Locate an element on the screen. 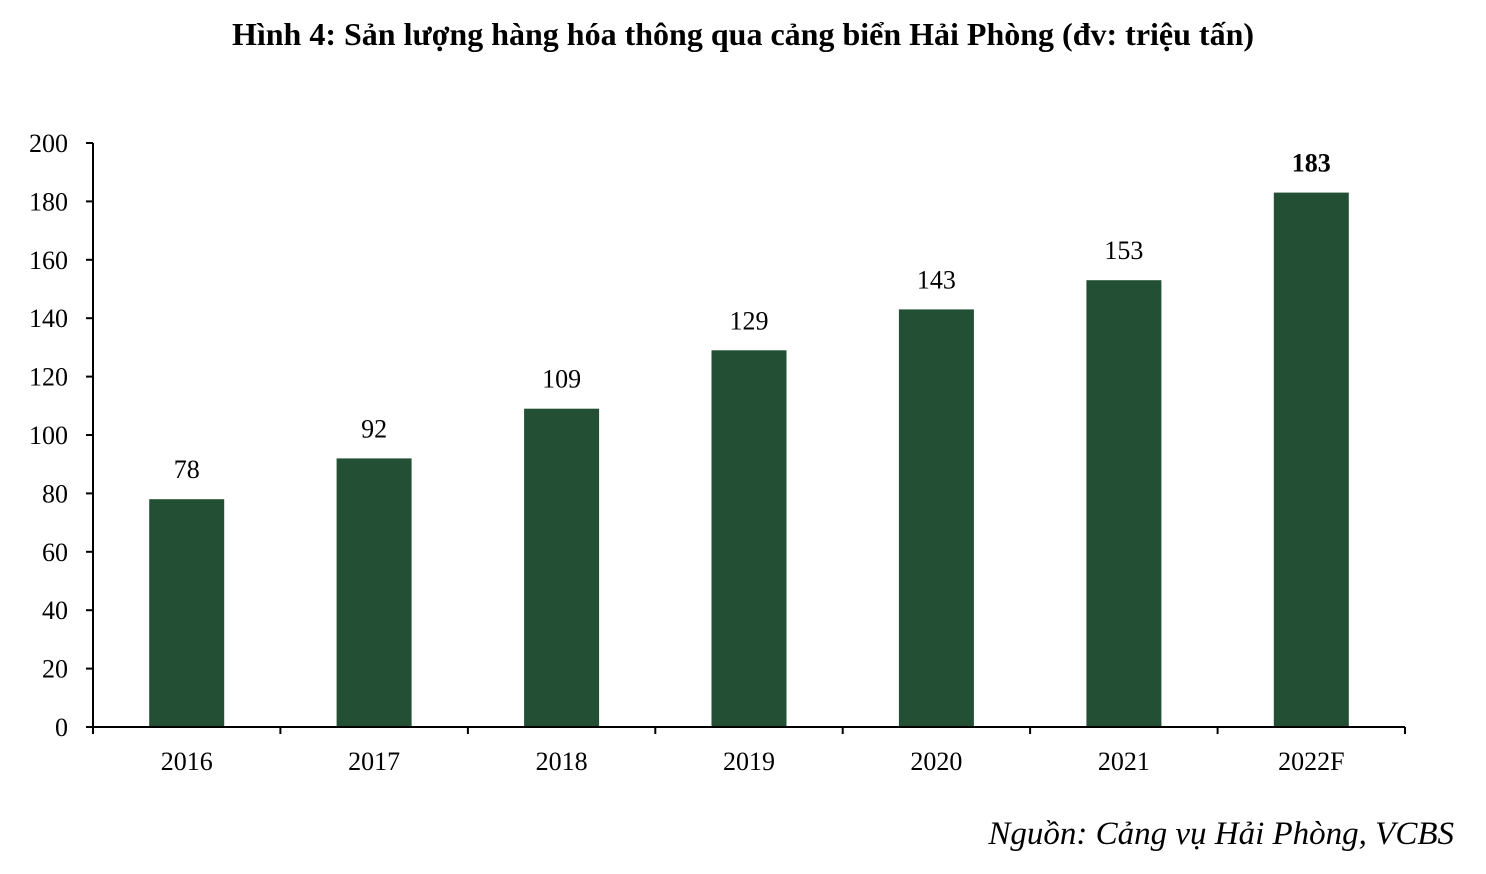 Image resolution: width=1486 pixels, height=874 pixels. data-label-2021: 153 is located at coordinates (1123, 250).